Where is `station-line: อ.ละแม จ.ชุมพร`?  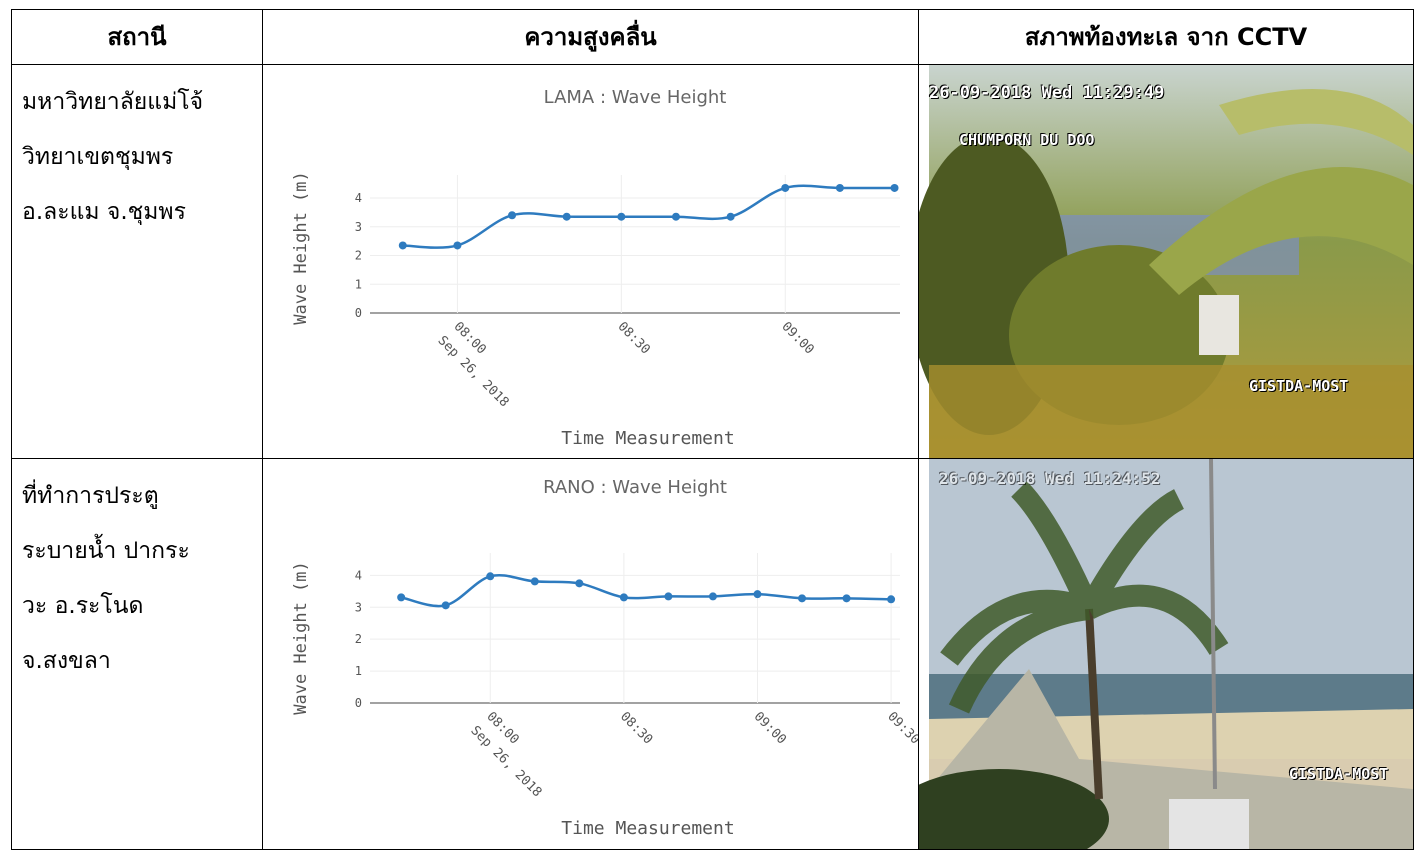
station-line: อ.ละแม จ.ชุมพร is located at coordinates (104, 212).